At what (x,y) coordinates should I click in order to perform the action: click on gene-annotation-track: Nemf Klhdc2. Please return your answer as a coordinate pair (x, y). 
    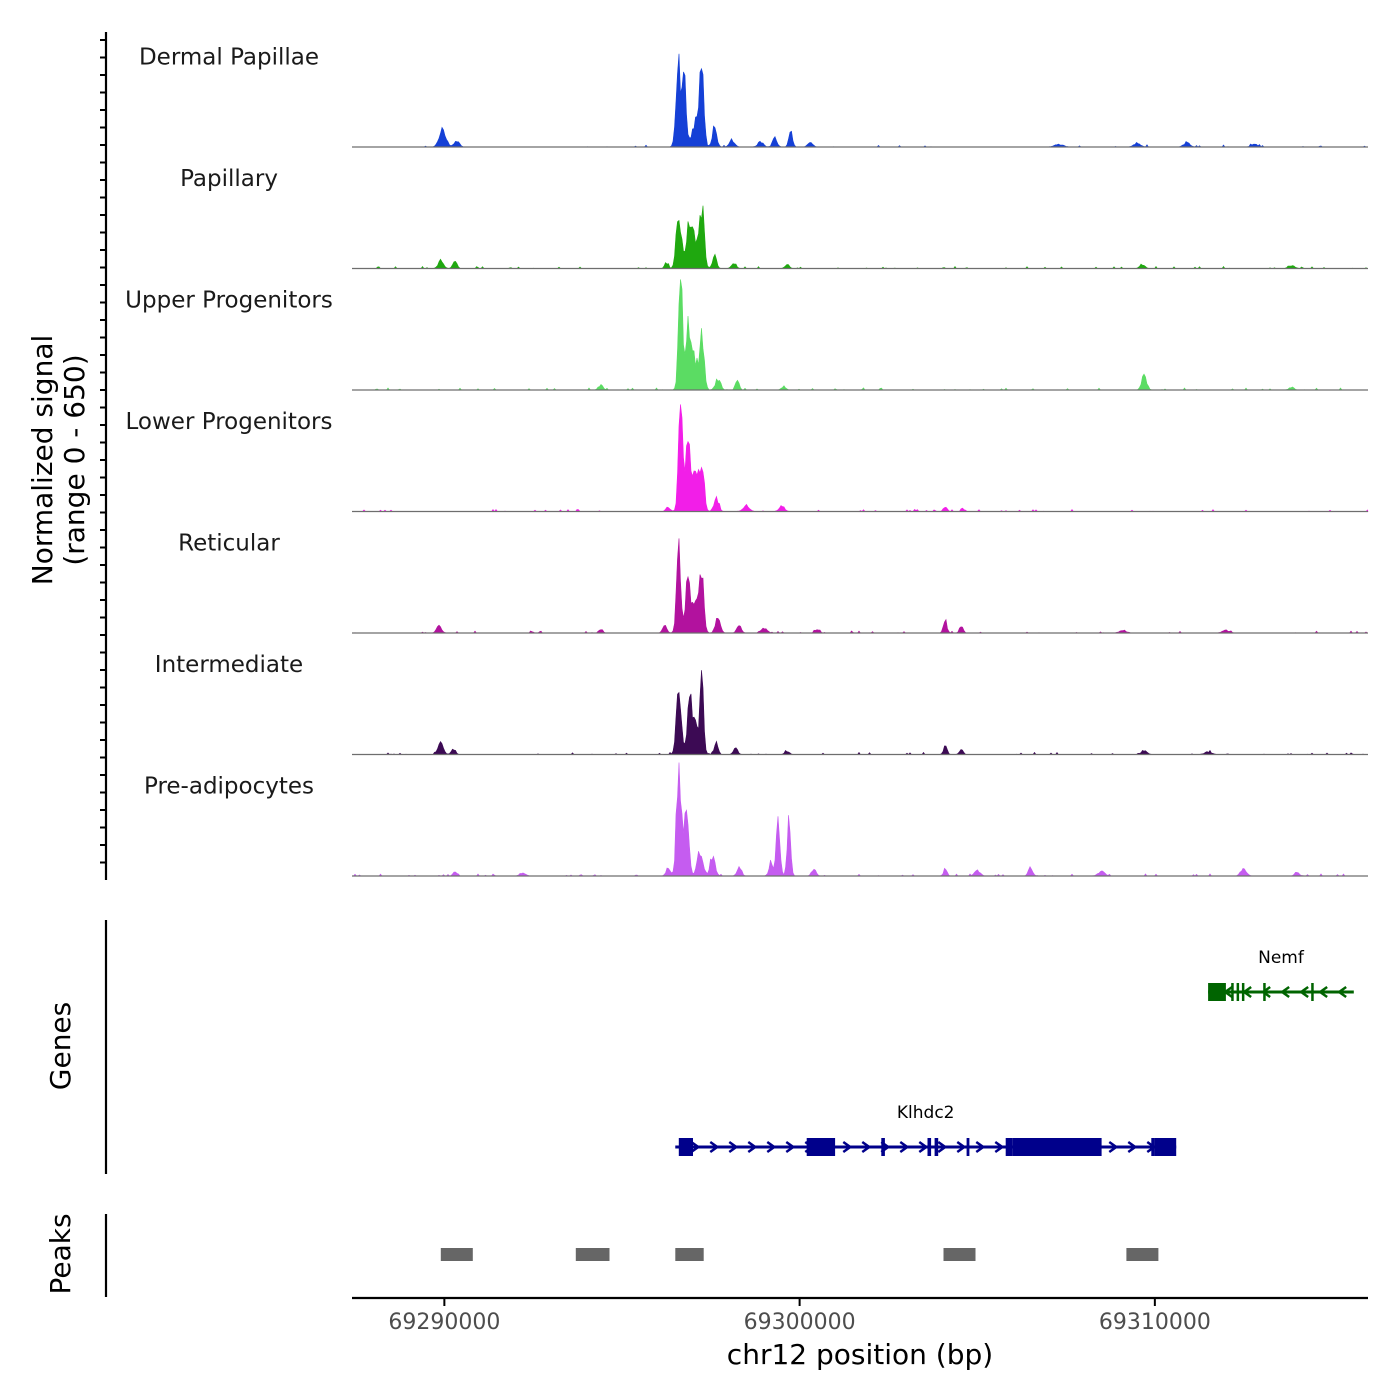
    Looking at the image, I should click on (1014, 1052).